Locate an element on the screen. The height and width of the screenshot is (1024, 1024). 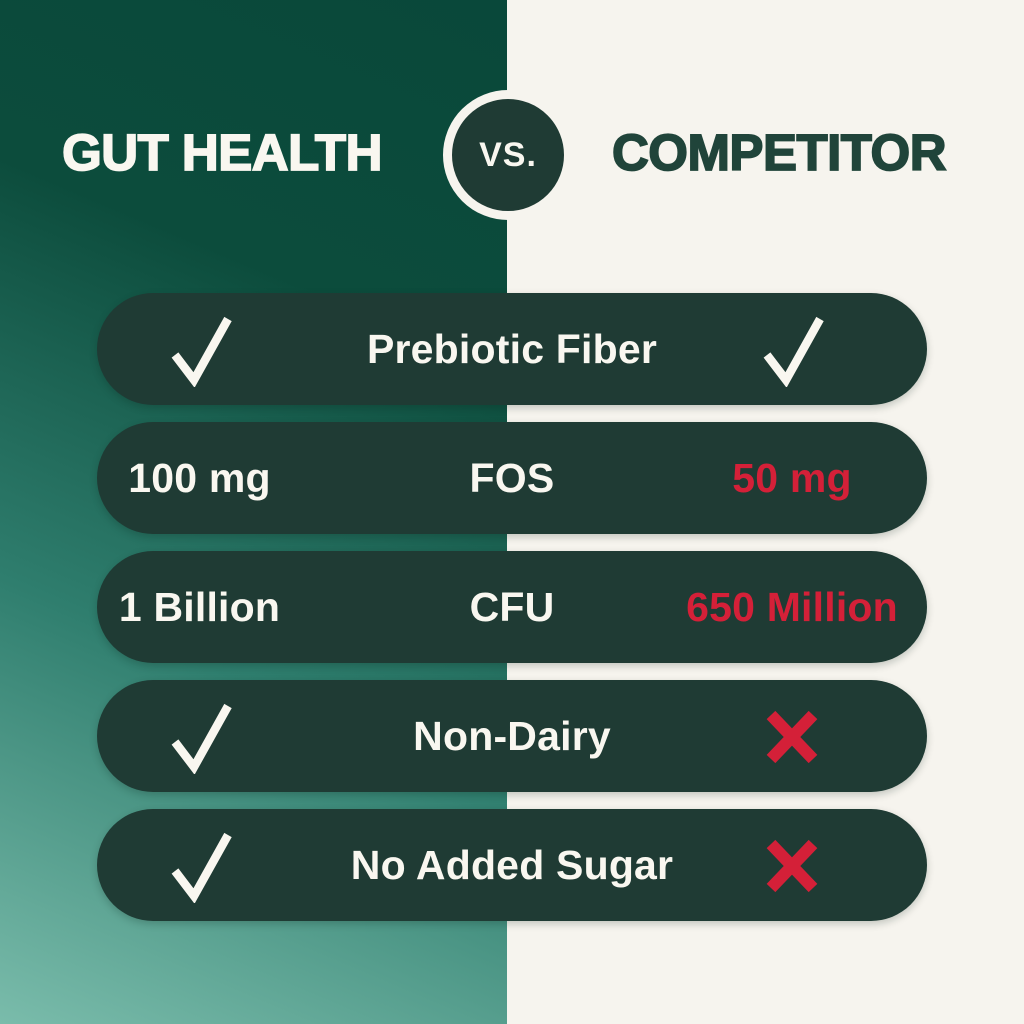
feature-cell: FOS is located at coordinates (512, 478).